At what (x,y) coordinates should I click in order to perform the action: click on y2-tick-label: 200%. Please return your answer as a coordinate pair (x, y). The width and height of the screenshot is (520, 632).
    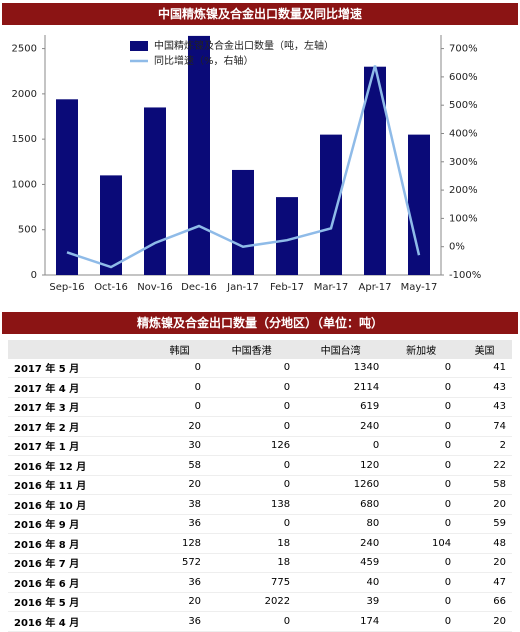
    Looking at the image, I should click on (463, 190).